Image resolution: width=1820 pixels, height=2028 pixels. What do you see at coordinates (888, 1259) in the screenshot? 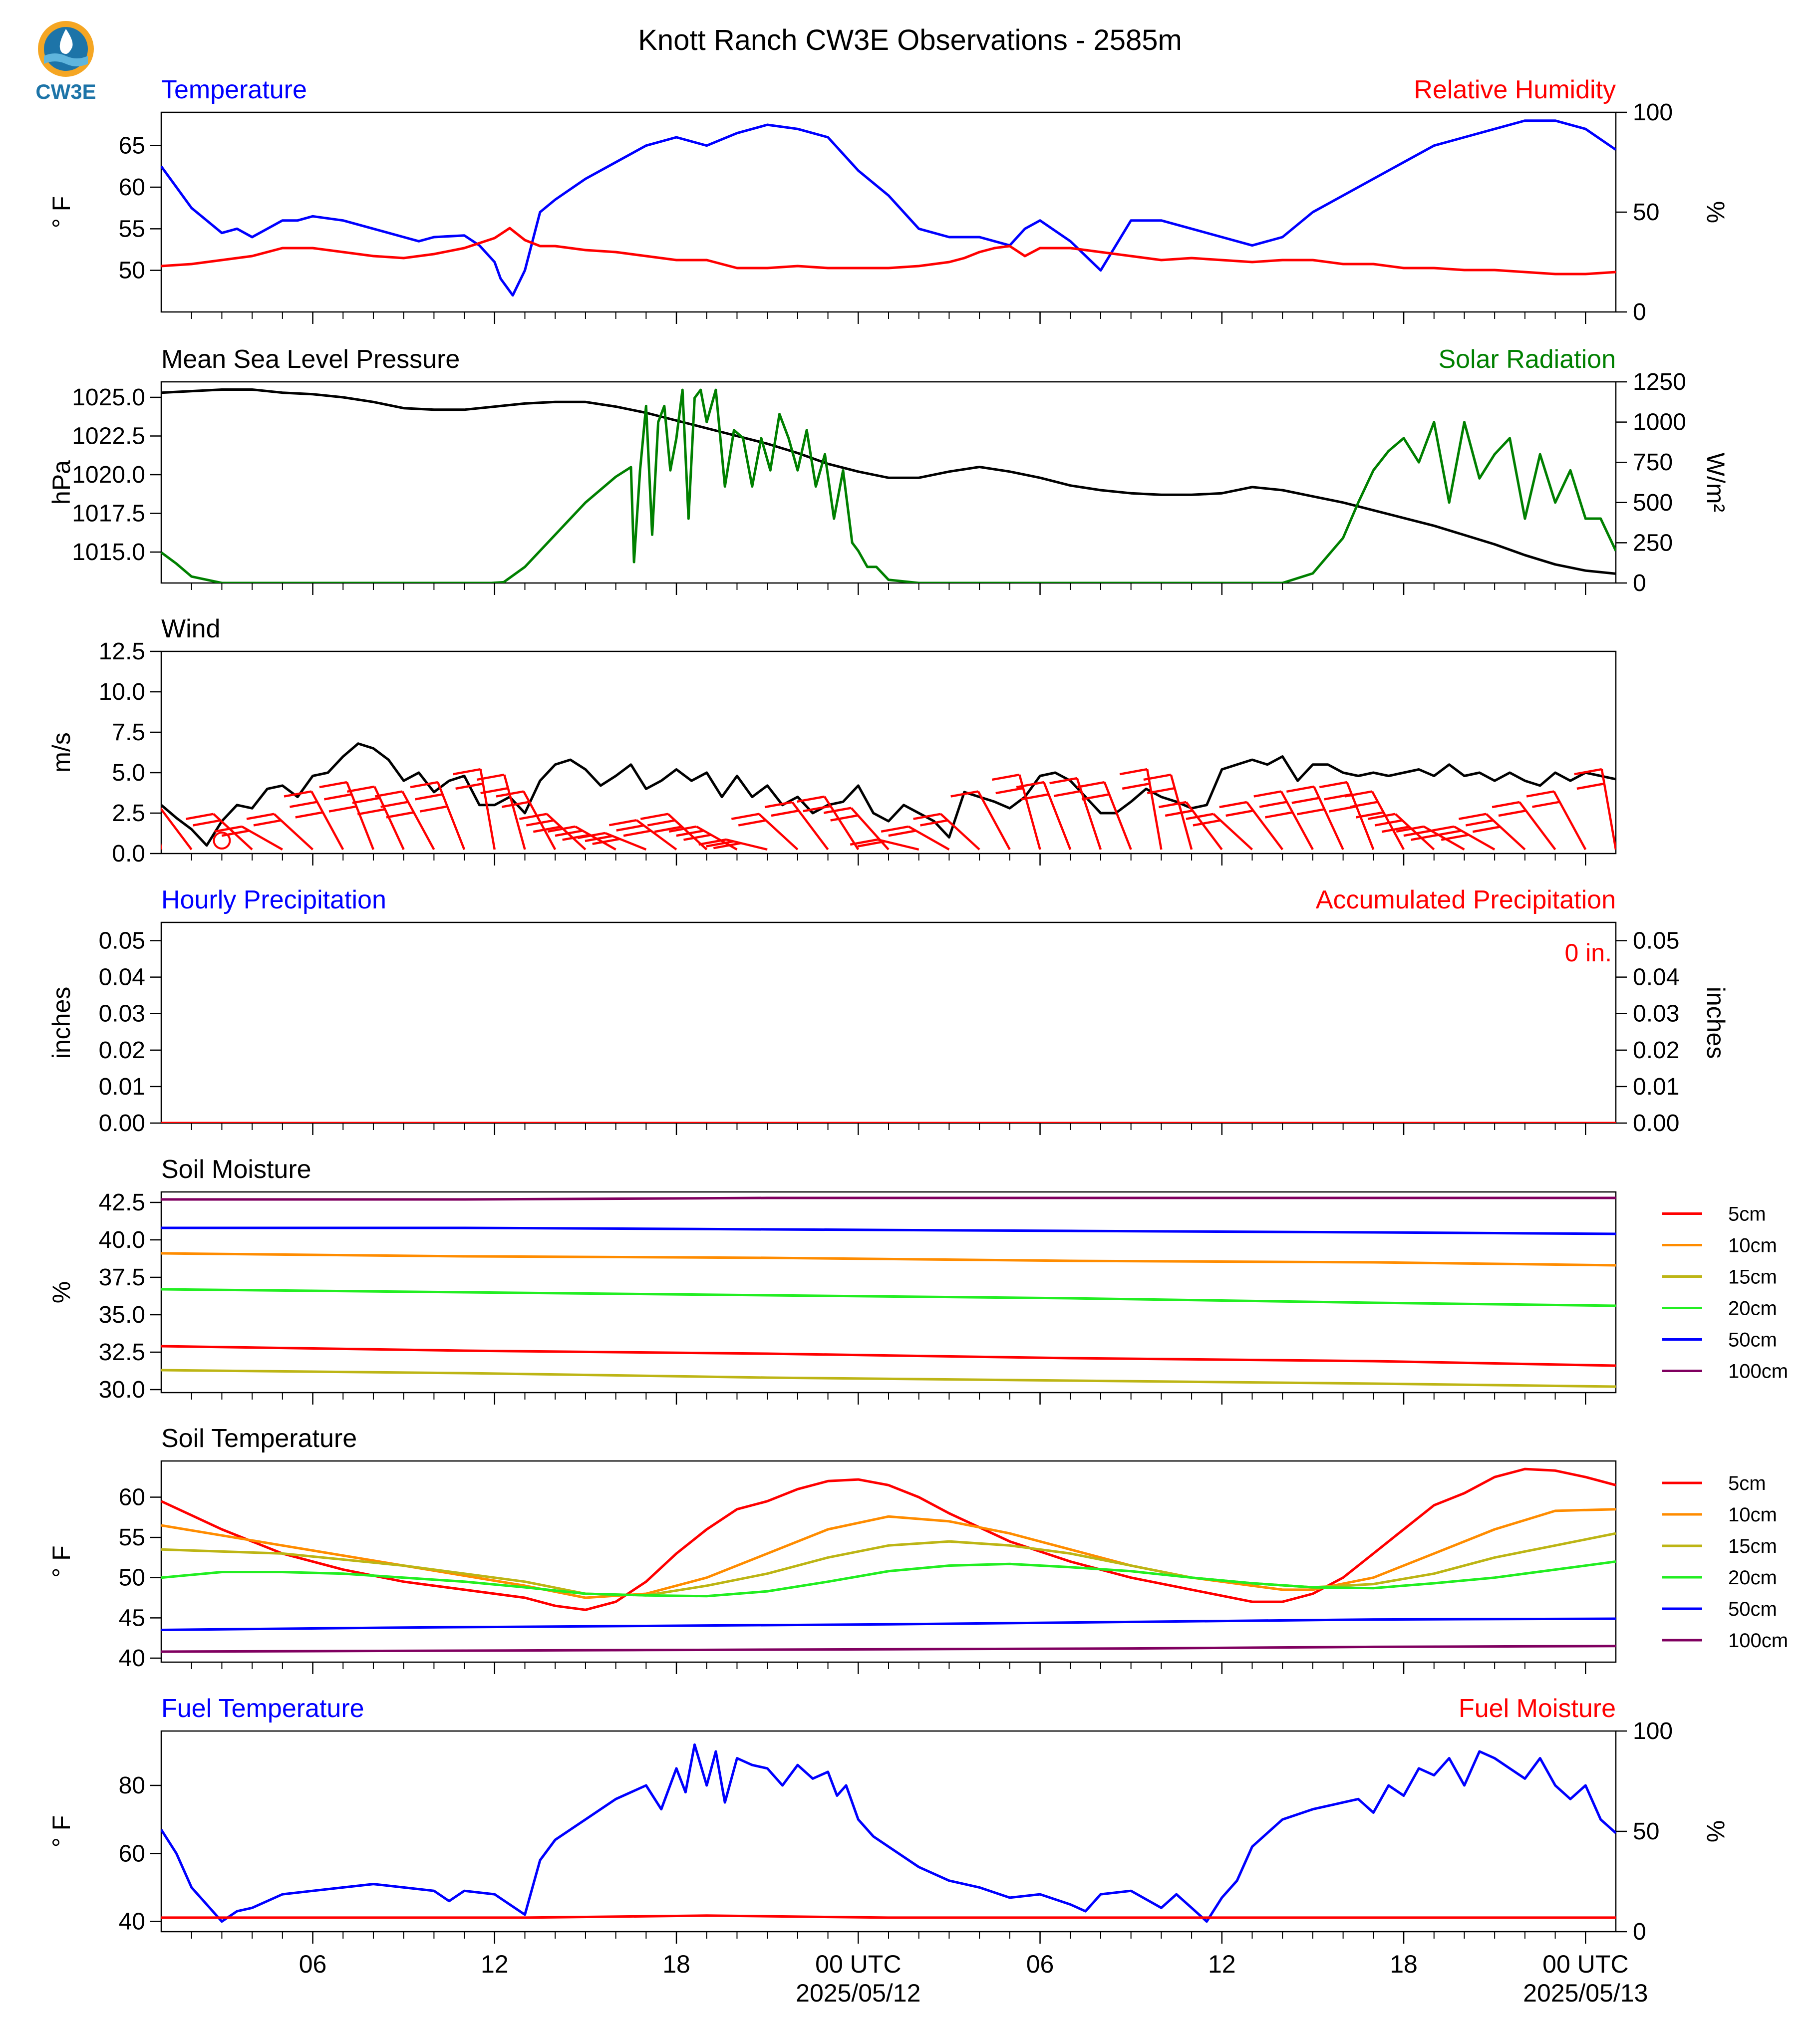
I see `series-line-10cm` at bounding box center [888, 1259].